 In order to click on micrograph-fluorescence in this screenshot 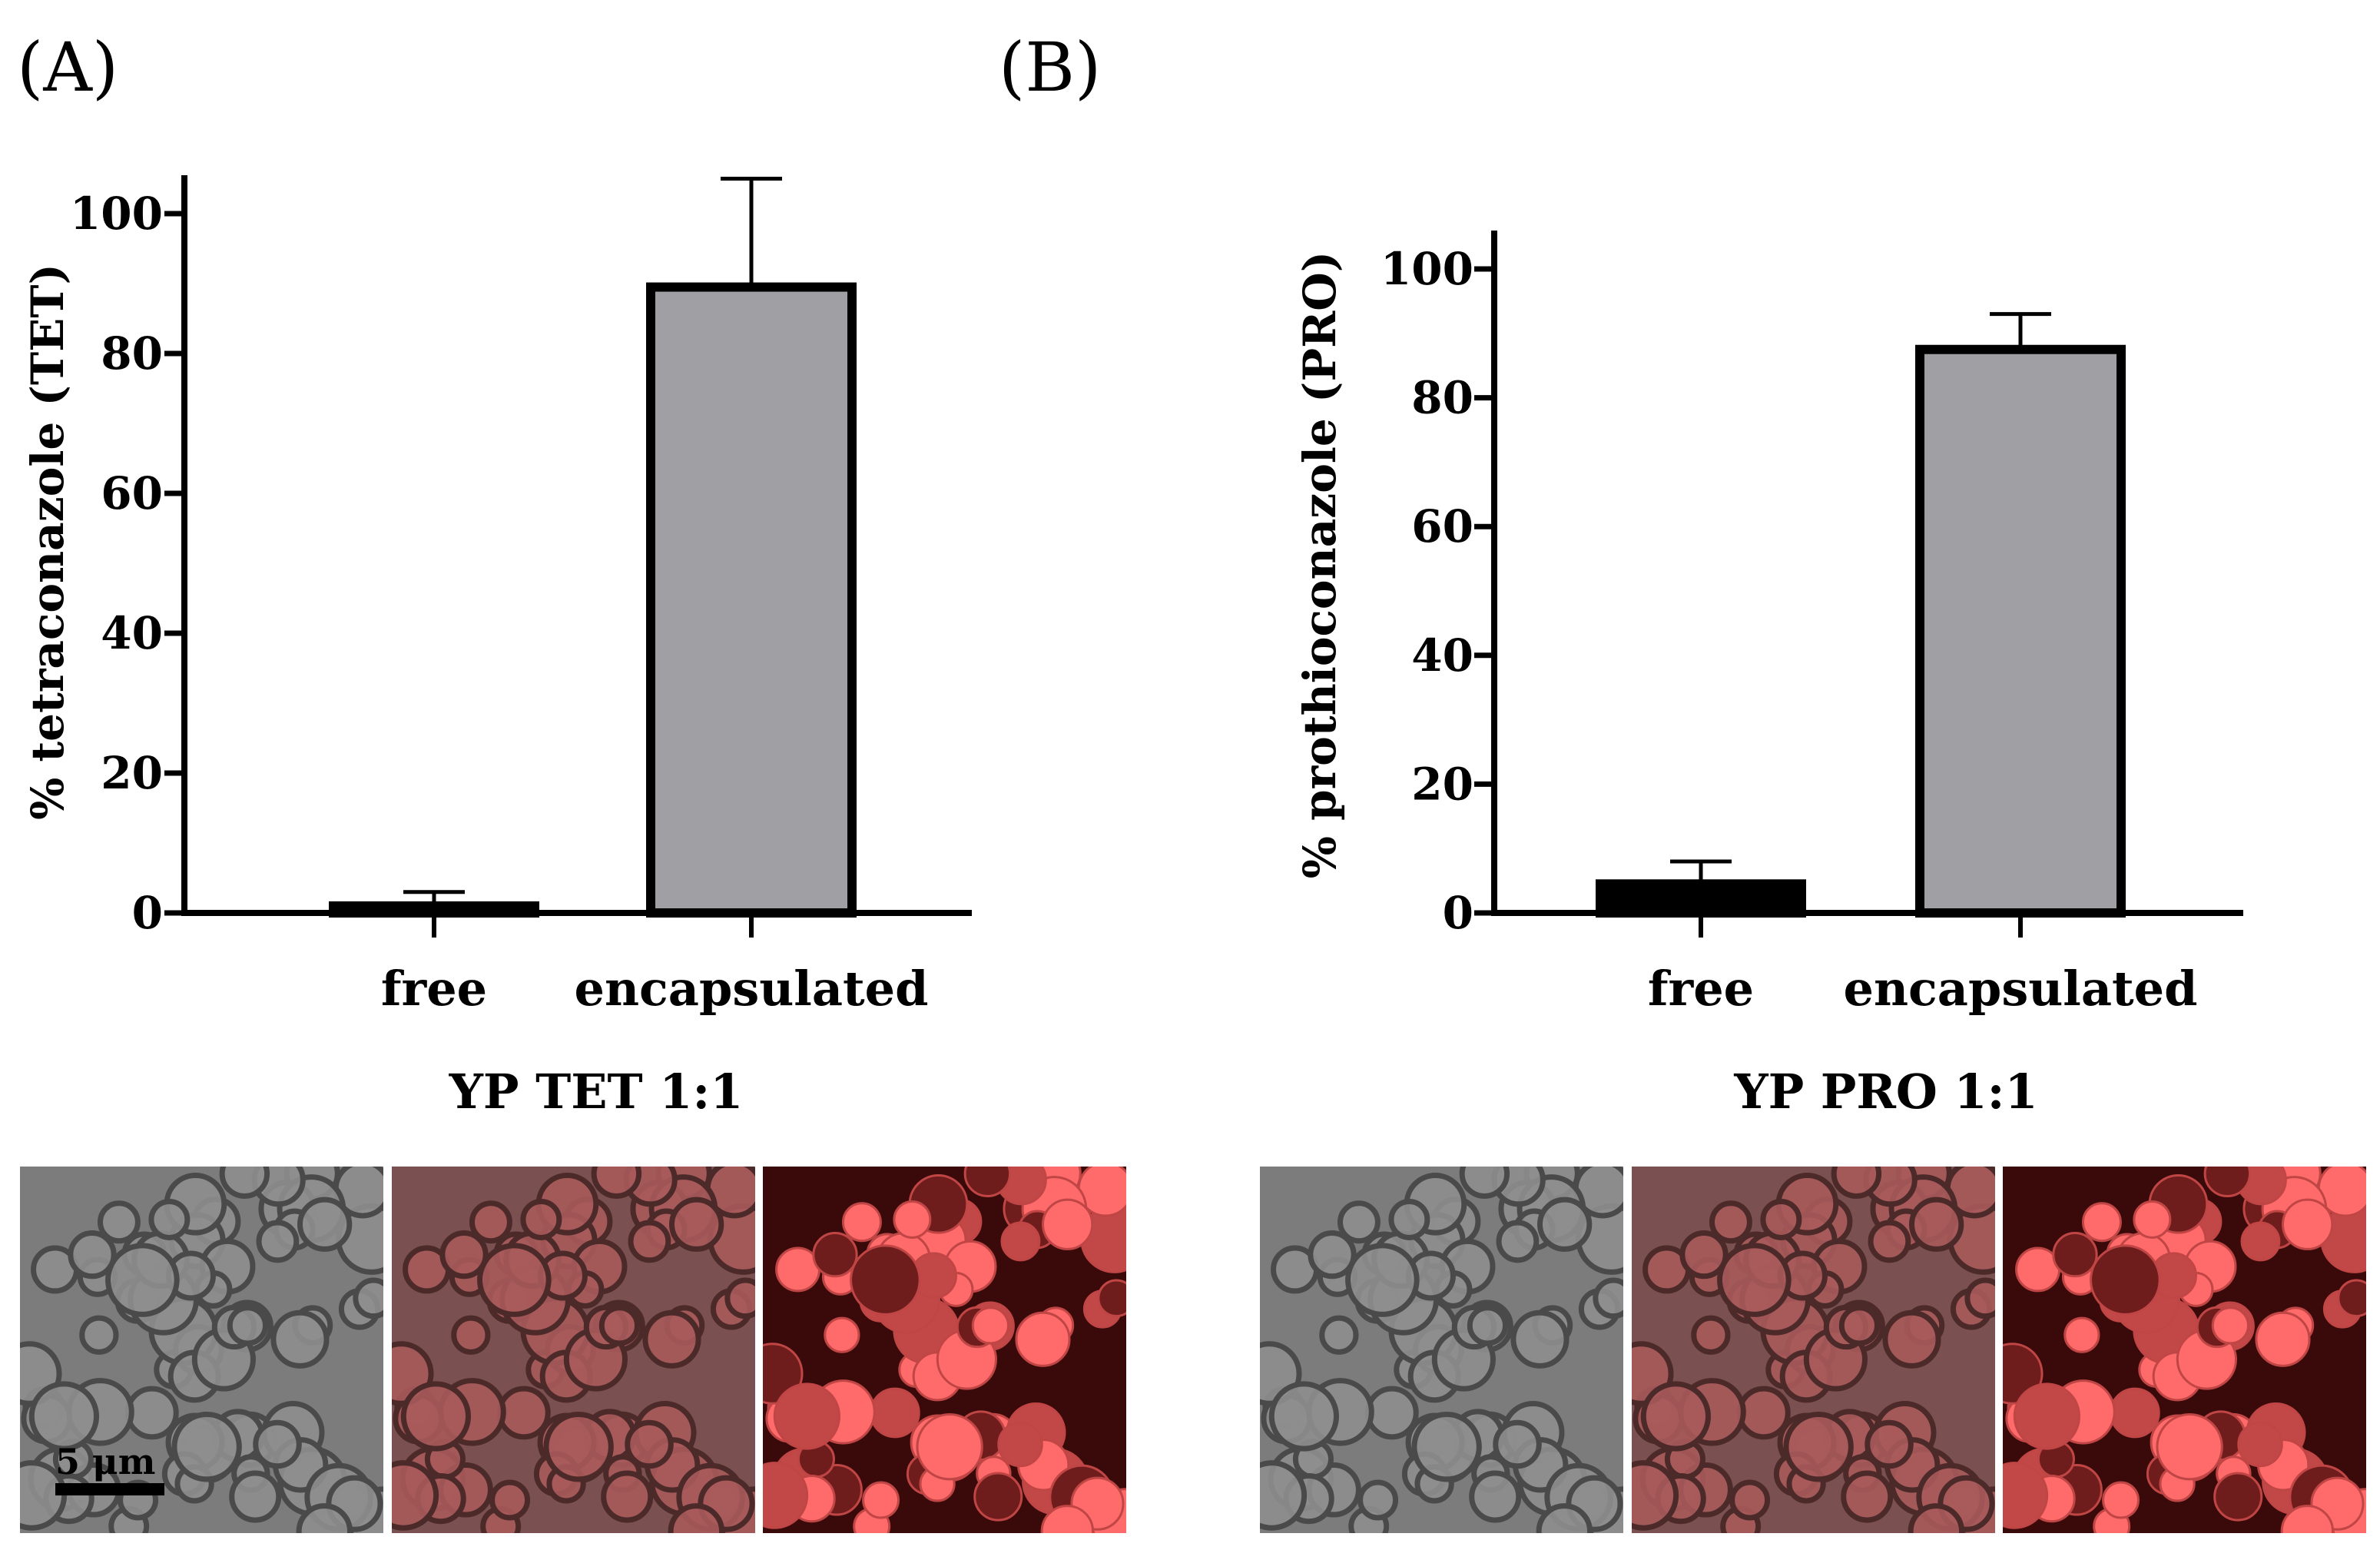, I will do `click(2184, 1350)`.